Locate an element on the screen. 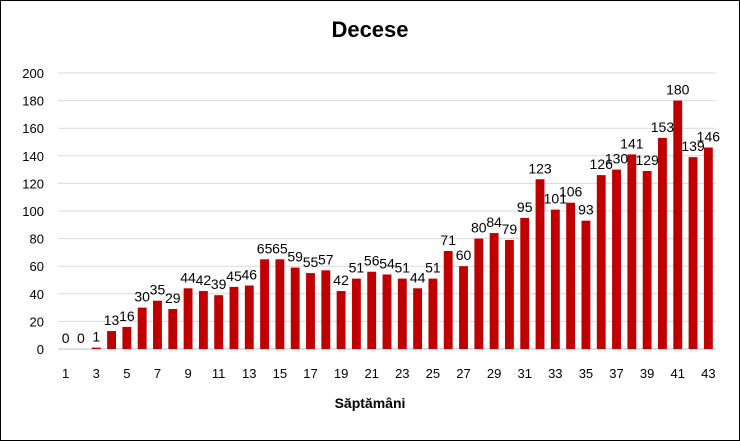  x-tick-label: 21 is located at coordinates (371, 373).